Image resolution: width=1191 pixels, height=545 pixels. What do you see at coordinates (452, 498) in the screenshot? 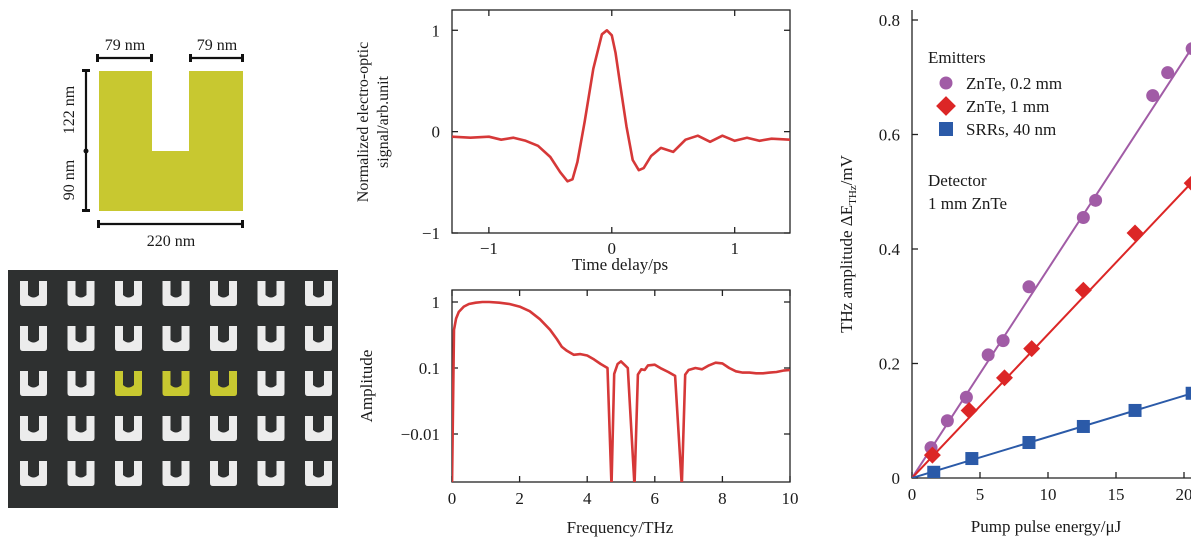
I see `spectrum-x-tick-label: 0` at bounding box center [452, 498].